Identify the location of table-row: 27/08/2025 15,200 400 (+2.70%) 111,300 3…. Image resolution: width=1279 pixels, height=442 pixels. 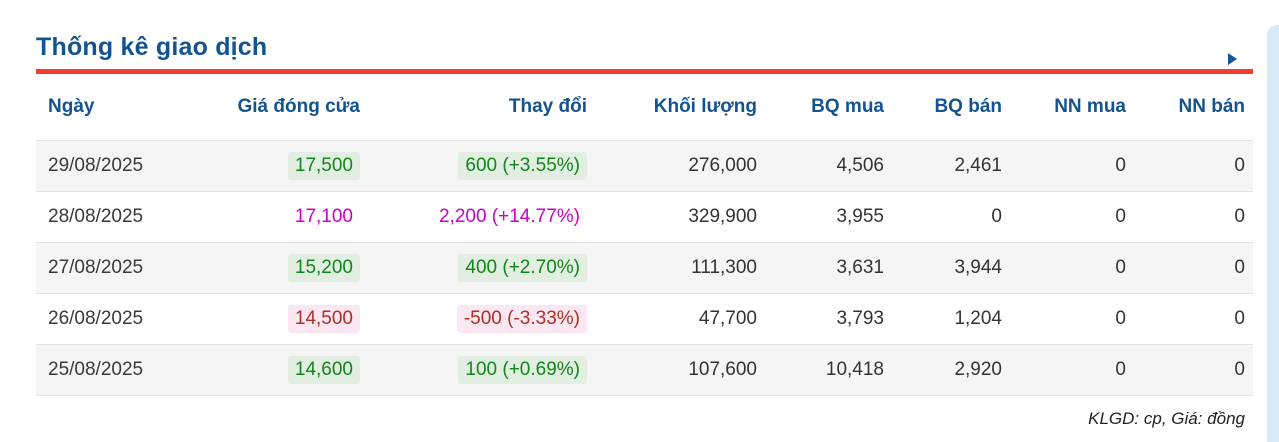
(644, 268).